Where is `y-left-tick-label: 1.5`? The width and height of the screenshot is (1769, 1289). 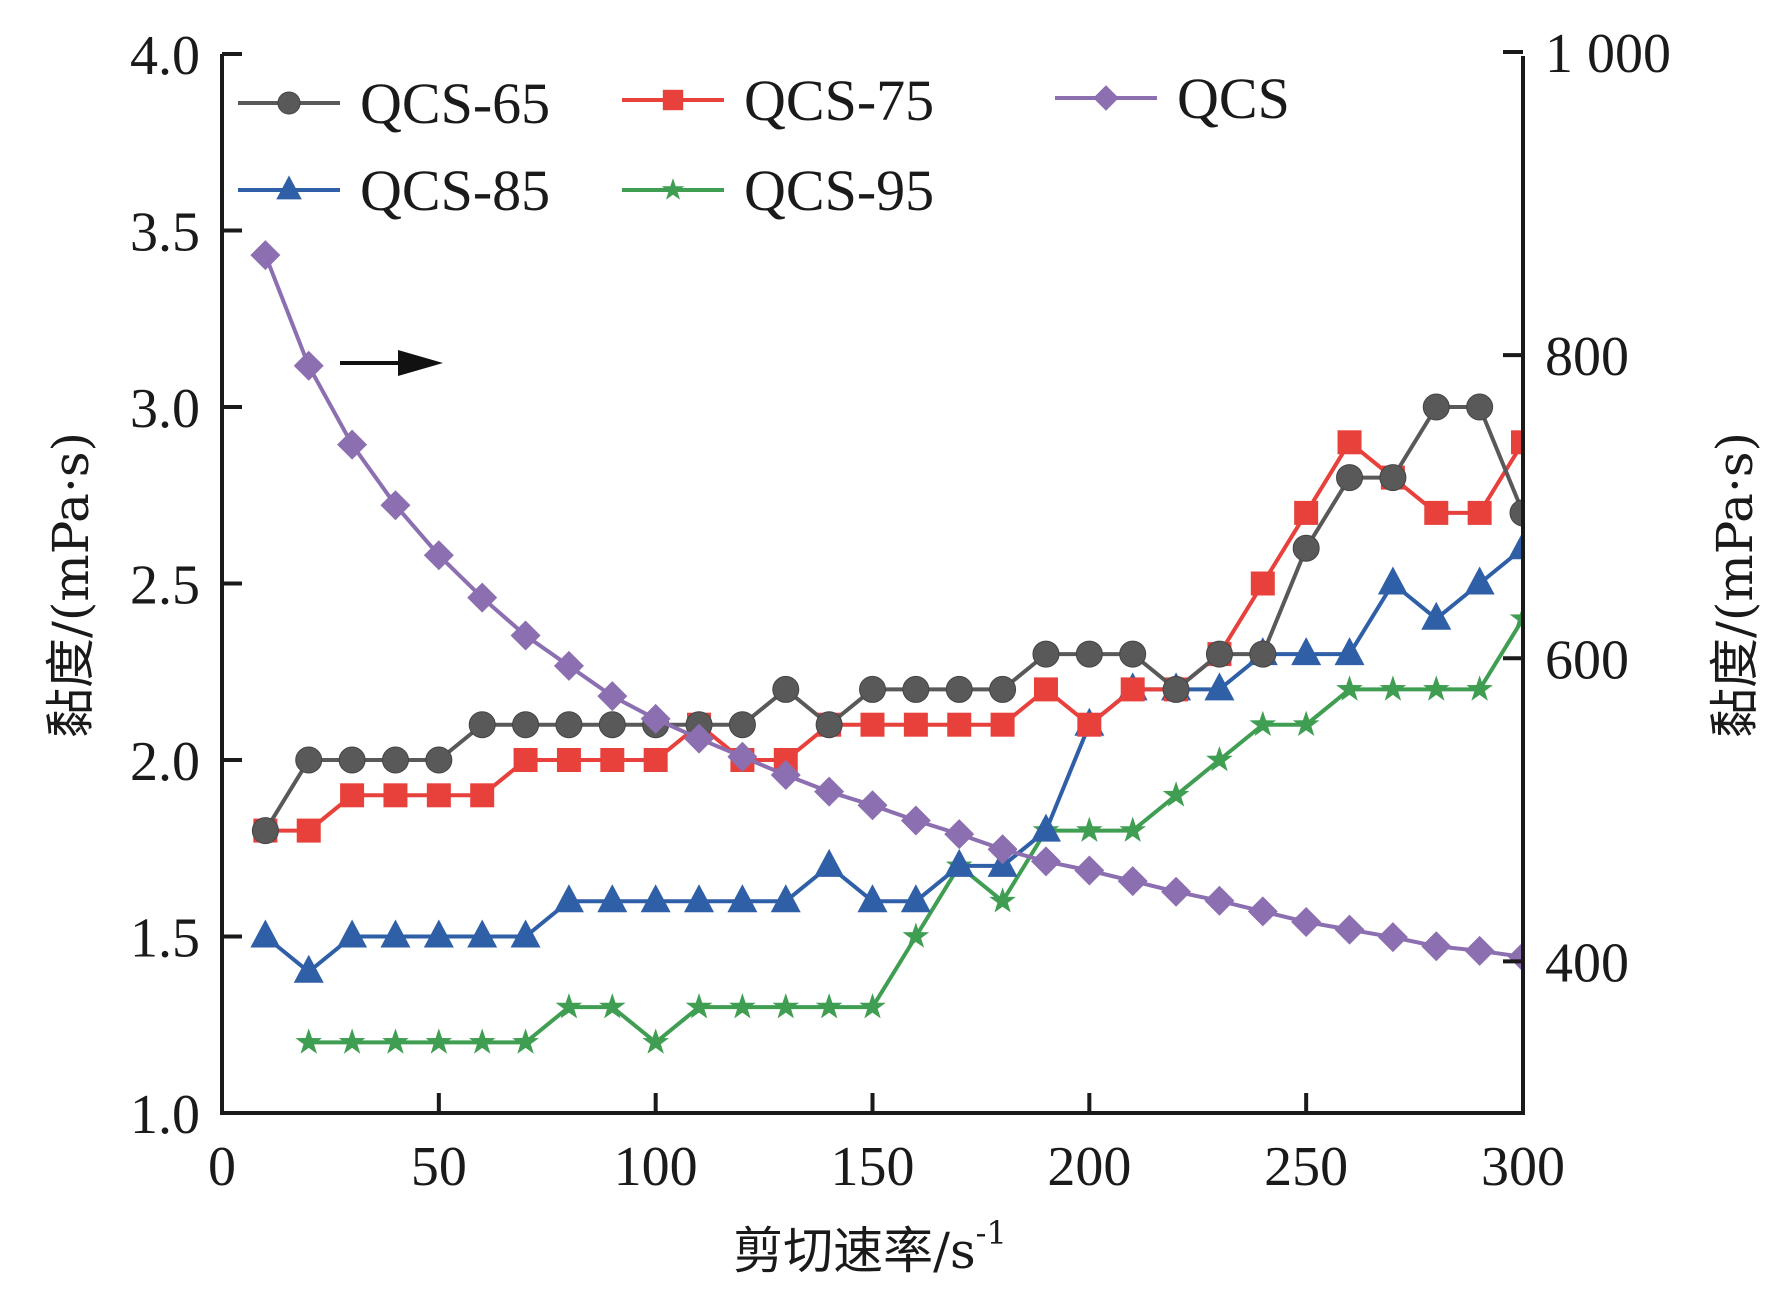
y-left-tick-label: 1.5 is located at coordinates (165, 939).